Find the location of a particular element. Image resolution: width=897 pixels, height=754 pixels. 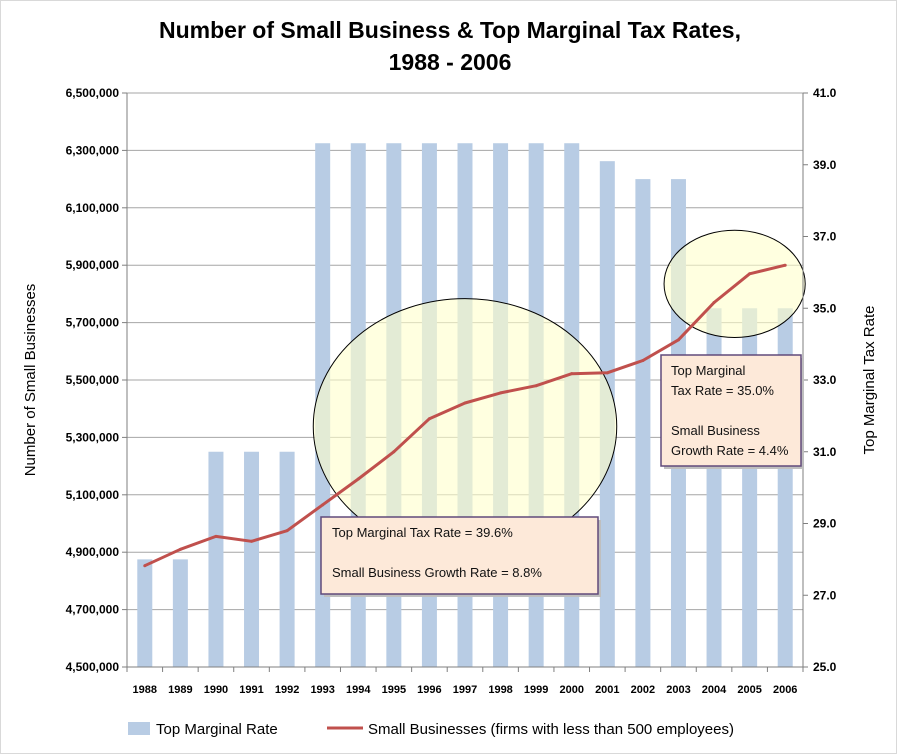

x-tick-label-2001: 2001 is located at coordinates (607, 690).